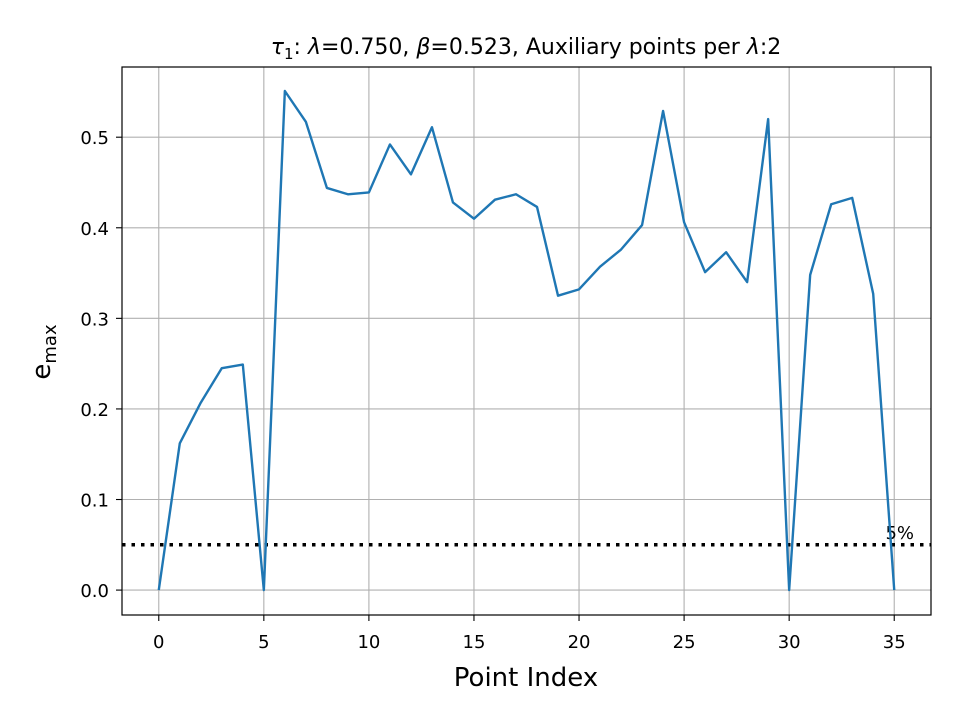  I want to click on y-axis-title-sub: max, so click(50, 344).